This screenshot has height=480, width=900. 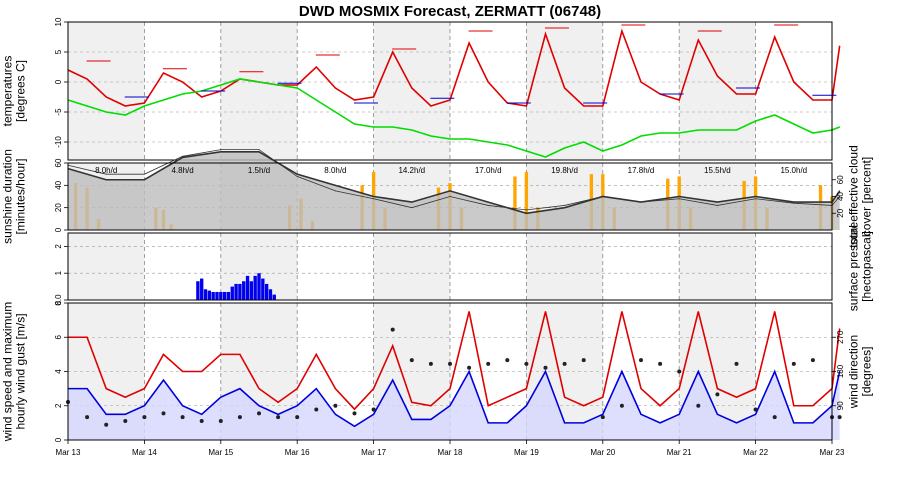 I want to click on y-tick-label: 1, so click(x=58, y=272).